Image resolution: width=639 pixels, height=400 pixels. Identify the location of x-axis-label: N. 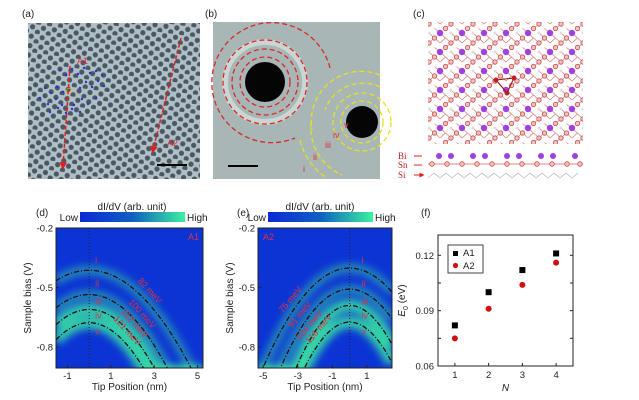
(506, 388).